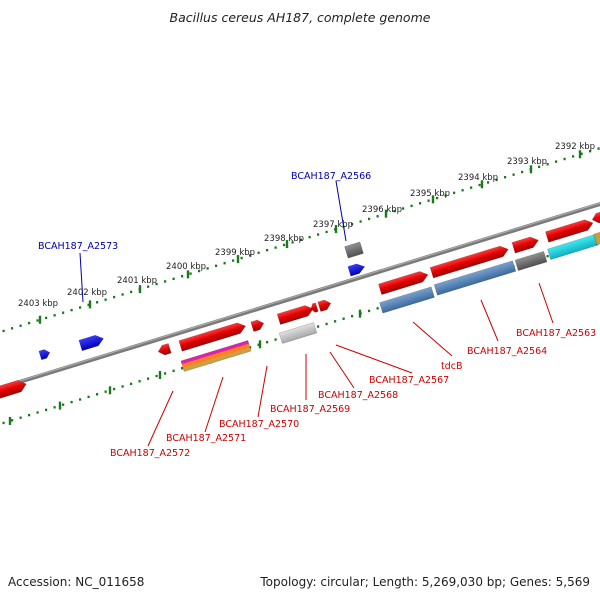  I want to click on gene-label: BCAH187_A2569, so click(310, 409).